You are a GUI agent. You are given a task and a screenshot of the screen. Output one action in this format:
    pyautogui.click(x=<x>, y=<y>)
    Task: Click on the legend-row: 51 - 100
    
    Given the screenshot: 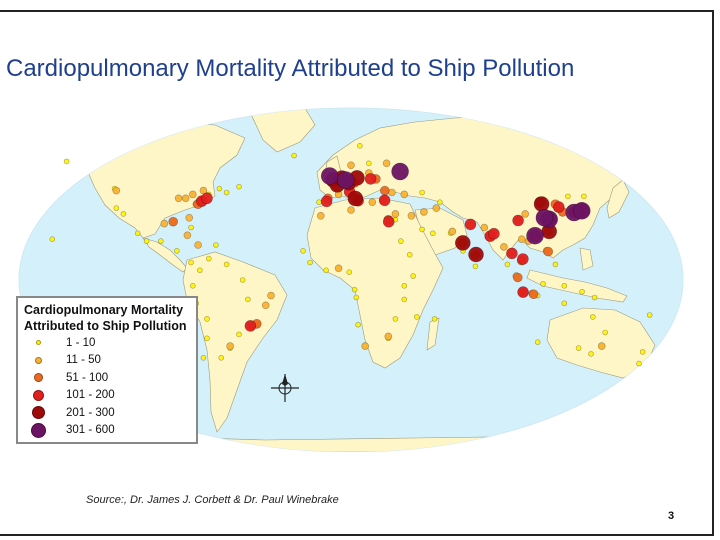 What is the action you would take?
    pyautogui.click(x=107, y=378)
    